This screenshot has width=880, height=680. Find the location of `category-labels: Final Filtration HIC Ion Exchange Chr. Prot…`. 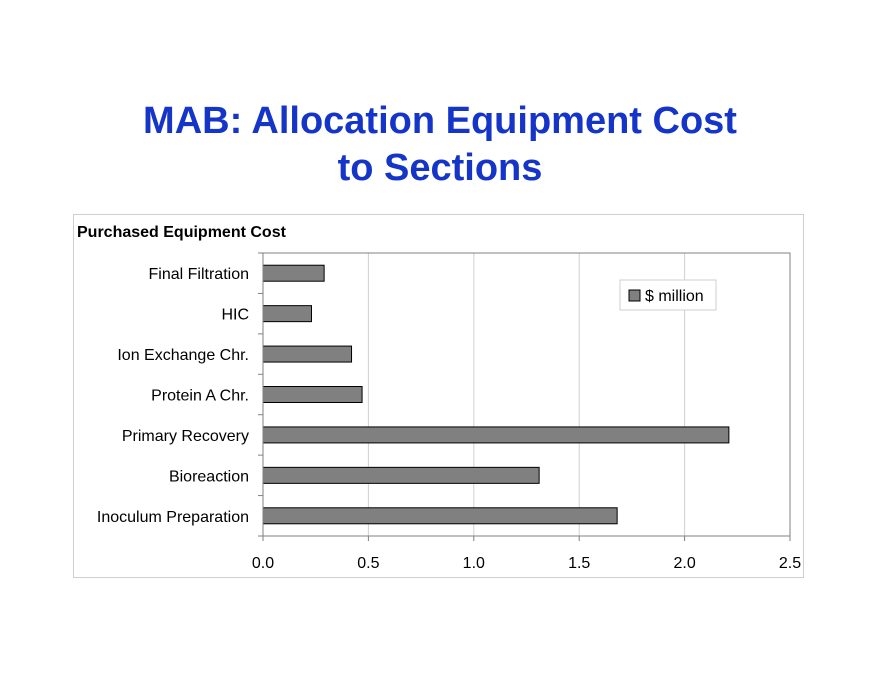

category-labels: Final Filtration HIC Ion Exchange Chr. Prot… is located at coordinates (173, 396).